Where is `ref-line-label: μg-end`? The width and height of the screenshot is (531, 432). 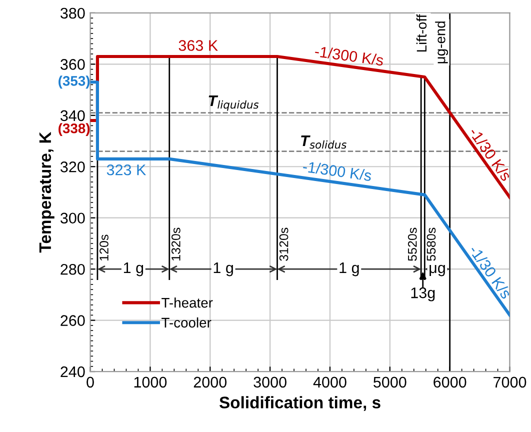 ref-line-label: μg-end is located at coordinates (441, 43).